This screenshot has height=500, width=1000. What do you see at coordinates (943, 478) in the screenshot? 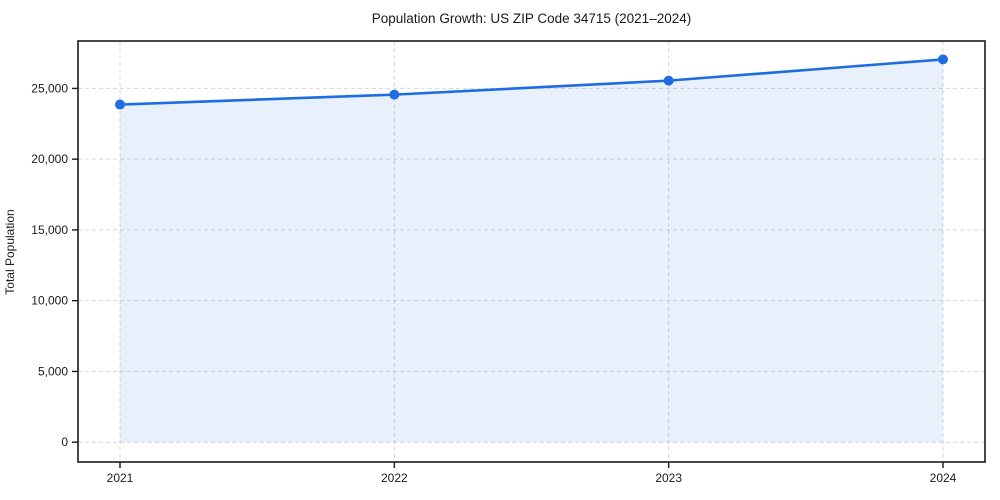
I see `x-tick-label: 2024` at bounding box center [943, 478].